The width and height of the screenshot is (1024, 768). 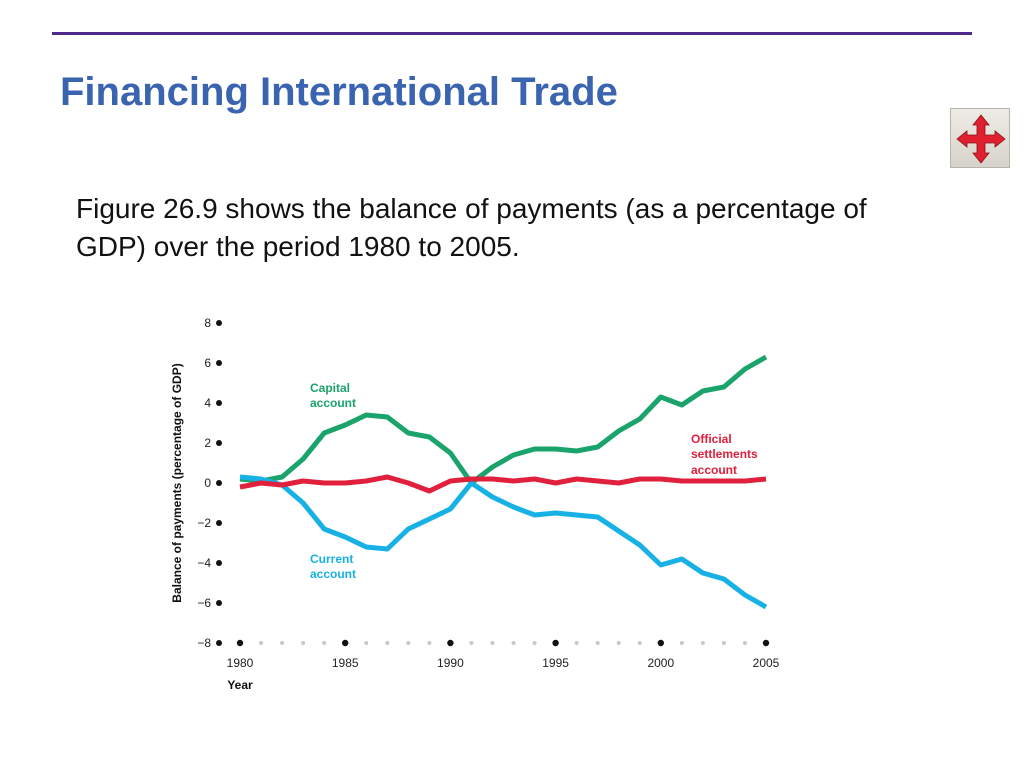 What do you see at coordinates (207, 323) in the screenshot?
I see `y-tick-label: 8` at bounding box center [207, 323].